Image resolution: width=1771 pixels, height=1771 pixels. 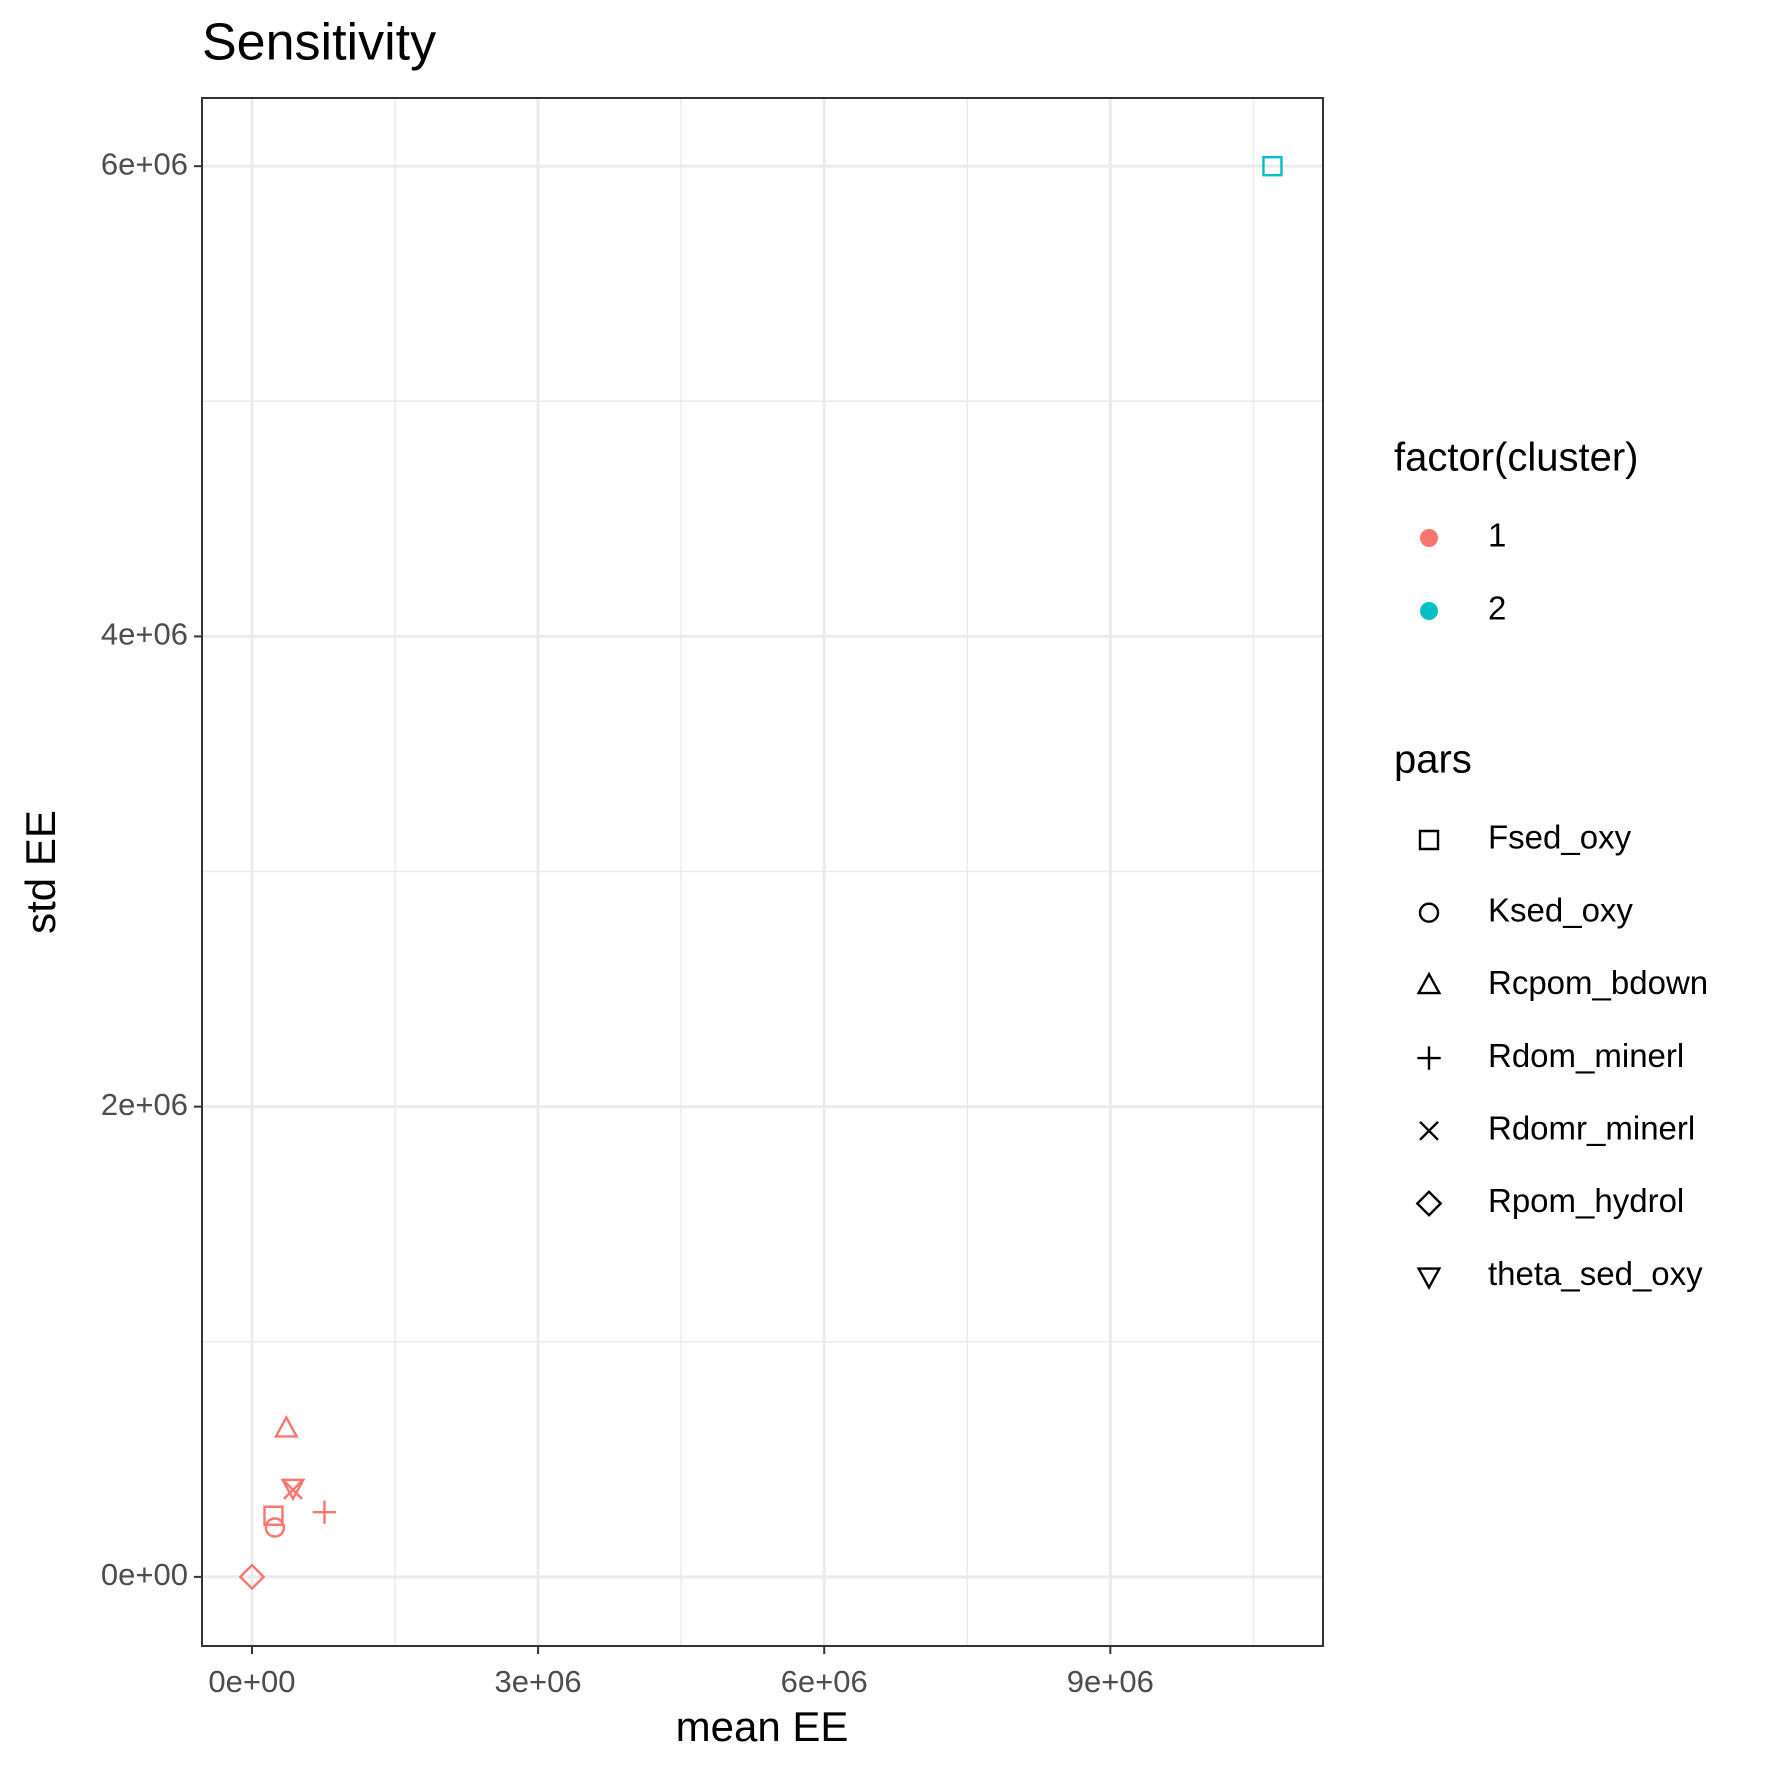 What do you see at coordinates (762, 1726) in the screenshot?
I see `x-axis-label: mean EE` at bounding box center [762, 1726].